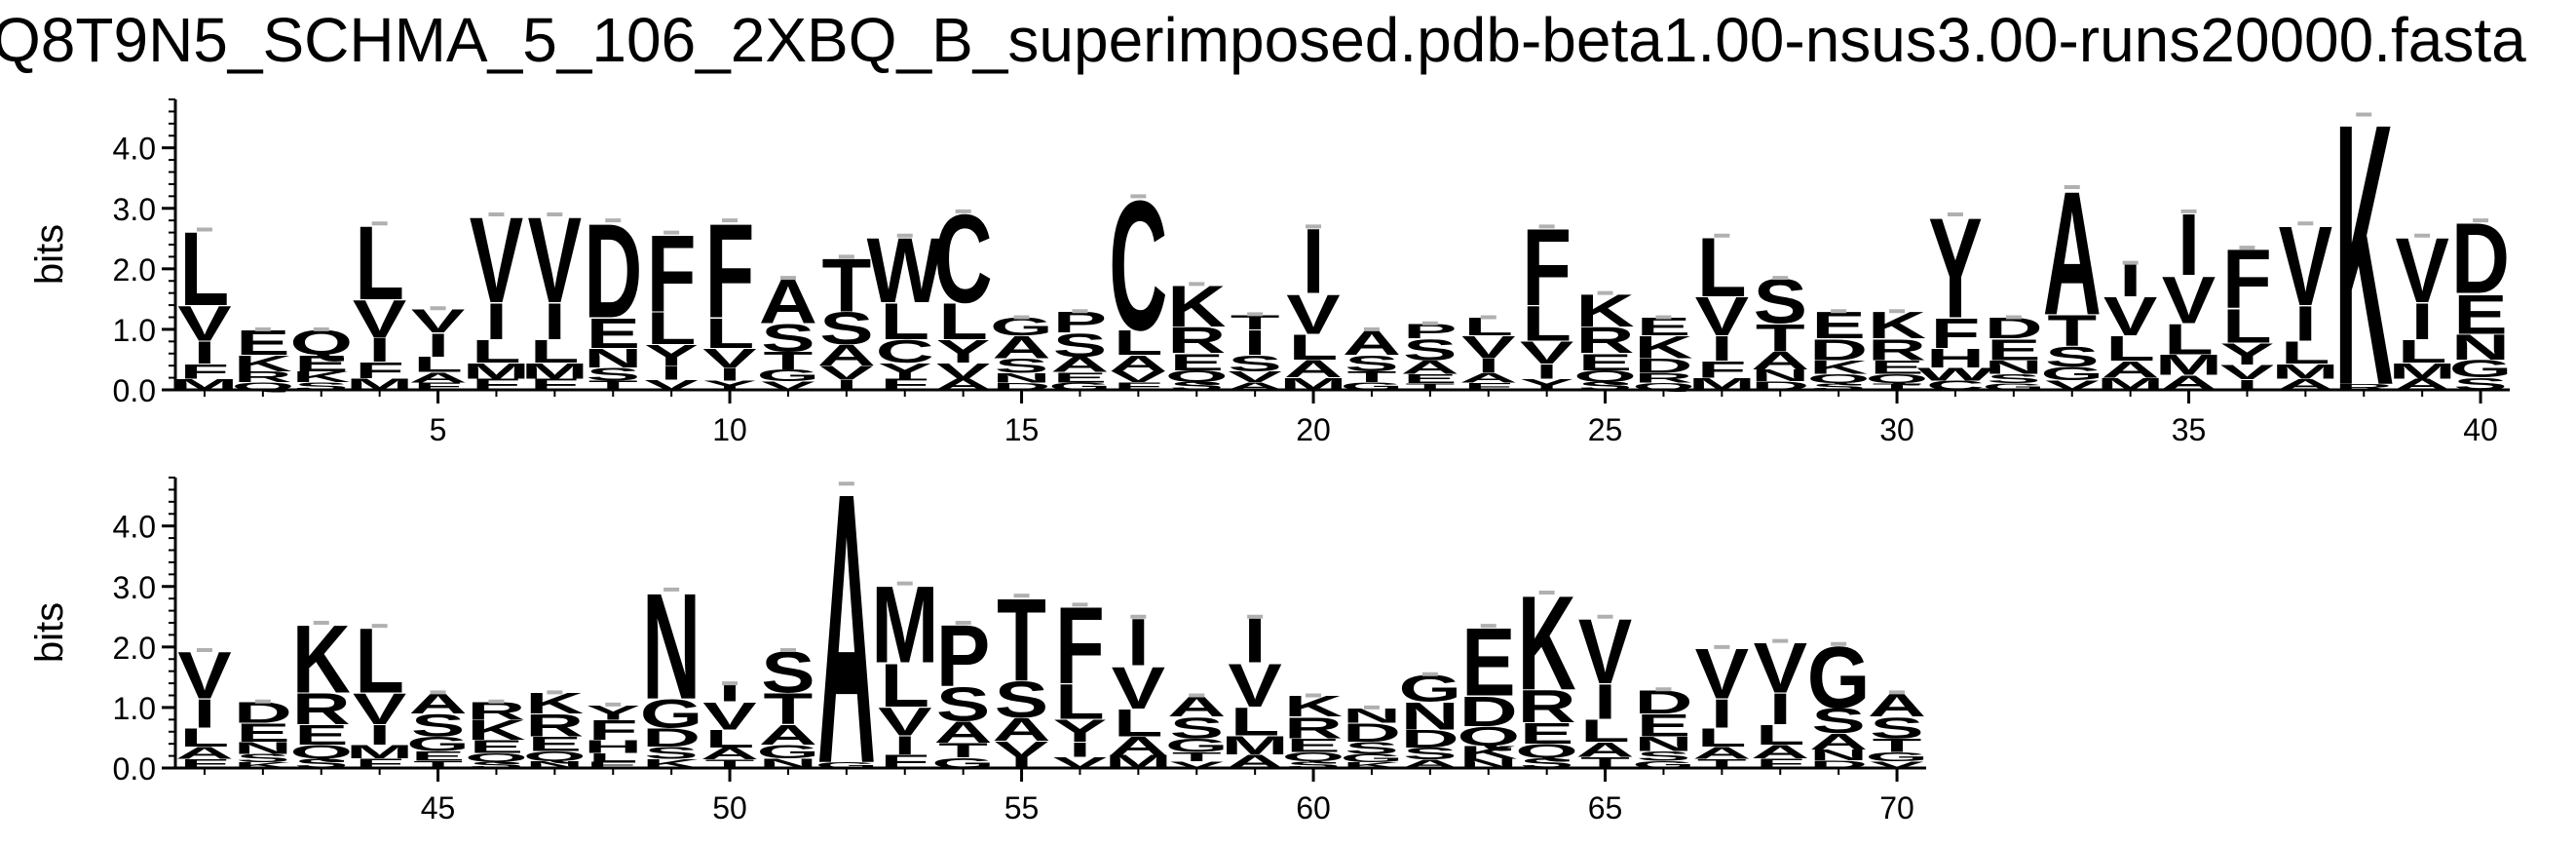 The width and height of the screenshot is (2576, 845). What do you see at coordinates (2188, 366) in the screenshot?
I see `residue-glyph: M` at bounding box center [2188, 366].